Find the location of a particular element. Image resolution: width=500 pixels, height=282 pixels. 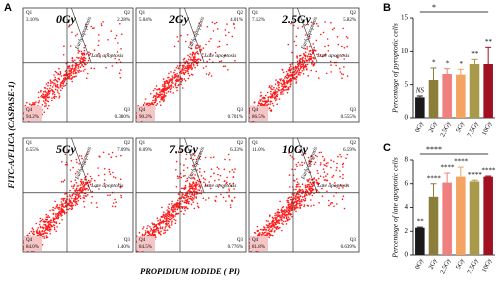

q4-highlight is located at coordinates (146, 113).